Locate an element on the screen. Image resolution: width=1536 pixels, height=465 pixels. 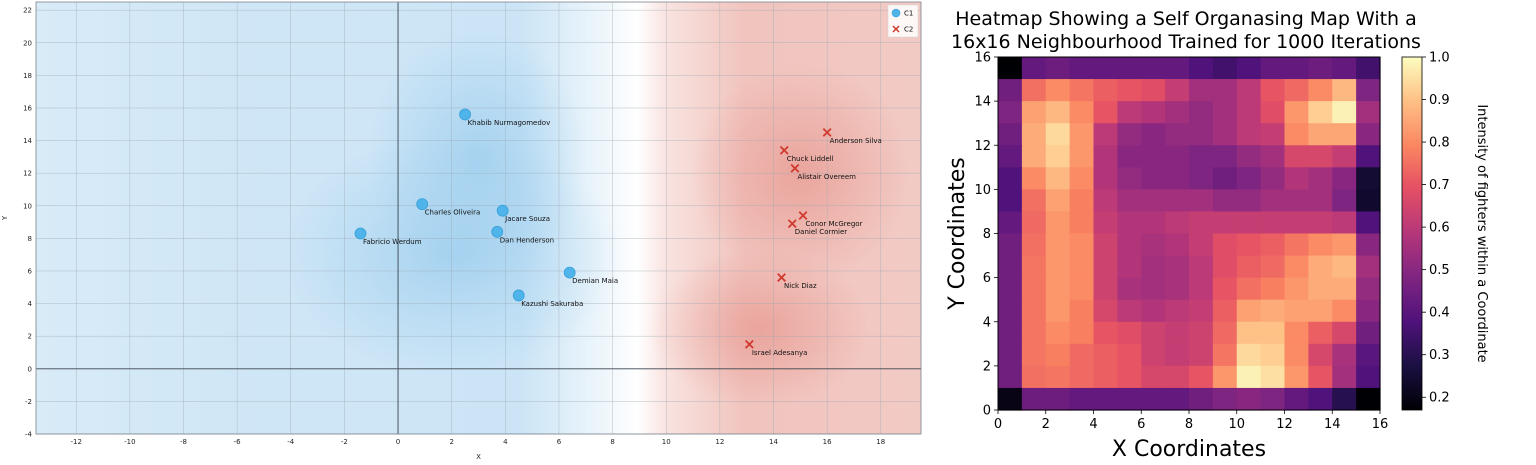
x-tick-label: 6 is located at coordinates (559, 442).